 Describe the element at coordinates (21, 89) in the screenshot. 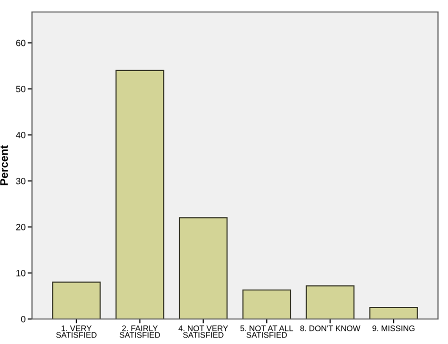

I see `y-tick-label: 50` at that location.